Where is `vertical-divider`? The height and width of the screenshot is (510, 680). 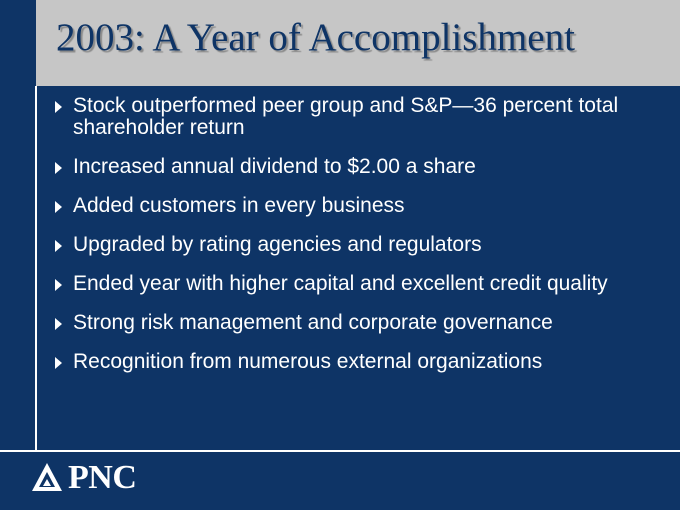 vertical-divider is located at coordinates (36, 268).